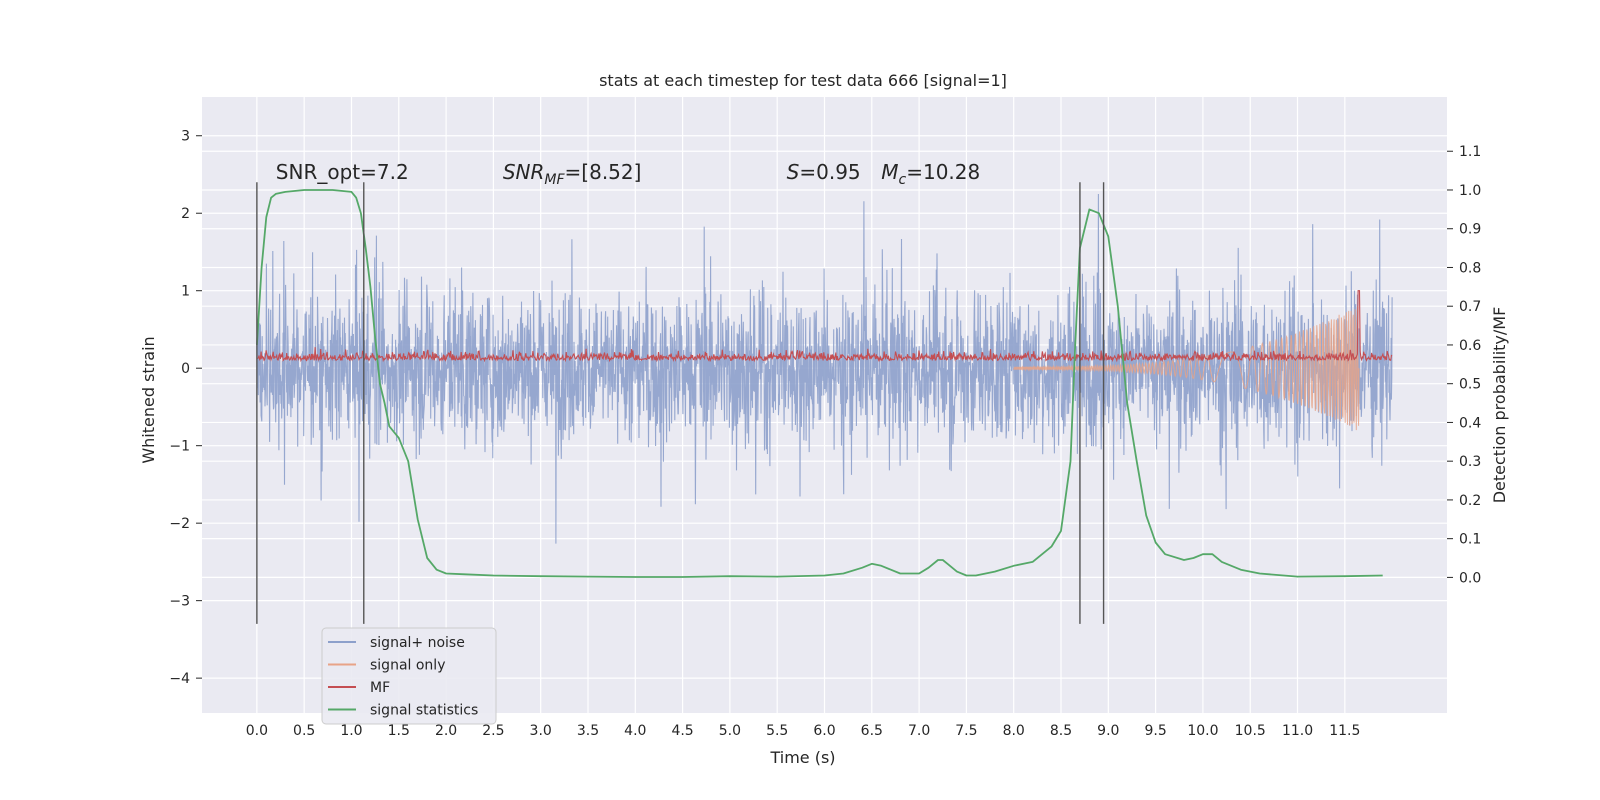 This screenshot has height=800, width=1600. What do you see at coordinates (572, 174) in the screenshot?
I see `annotation-text: SNRMF=[8.52]` at bounding box center [572, 174].